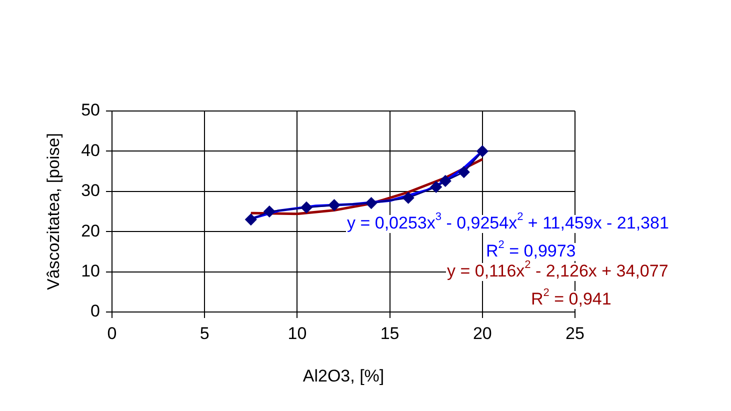 The width and height of the screenshot is (731, 411). What do you see at coordinates (90, 110) in the screenshot?
I see `y-tick-label: 50` at bounding box center [90, 110].